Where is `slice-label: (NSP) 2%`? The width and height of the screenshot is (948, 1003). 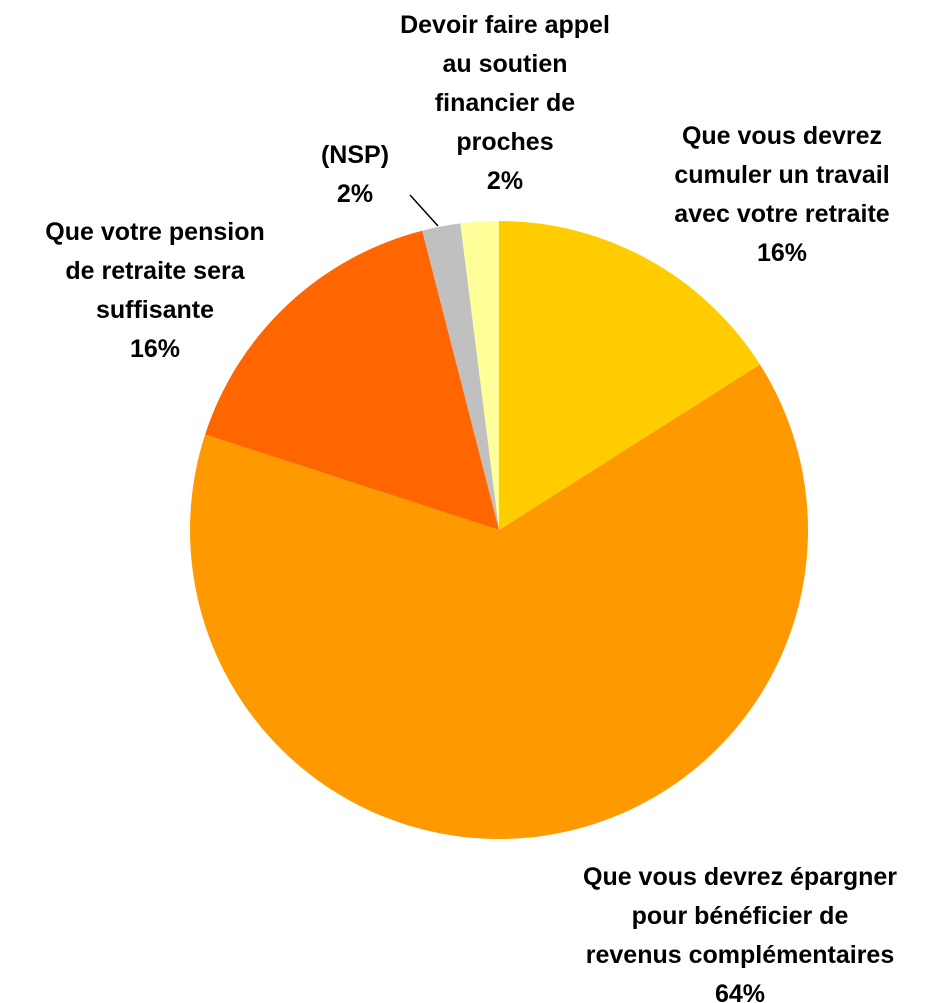
slice-label: (NSP) 2% is located at coordinates (355, 175).